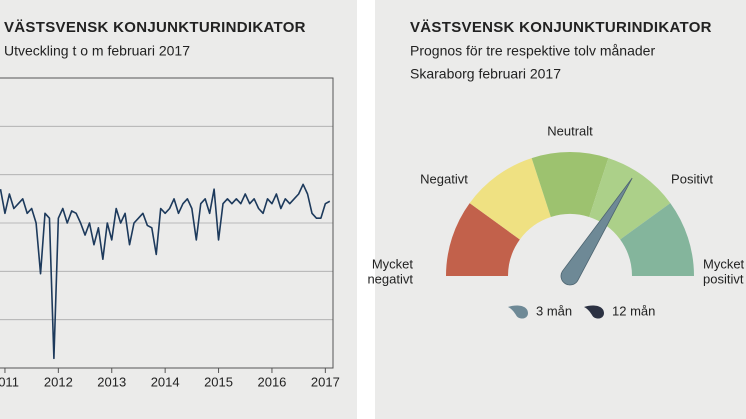 This screenshot has width=746, height=419. What do you see at coordinates (561, 27) in the screenshot?
I see `gauge-title: VÄSTSVENSK KONJUNKTURINDIKATOR` at bounding box center [561, 27].